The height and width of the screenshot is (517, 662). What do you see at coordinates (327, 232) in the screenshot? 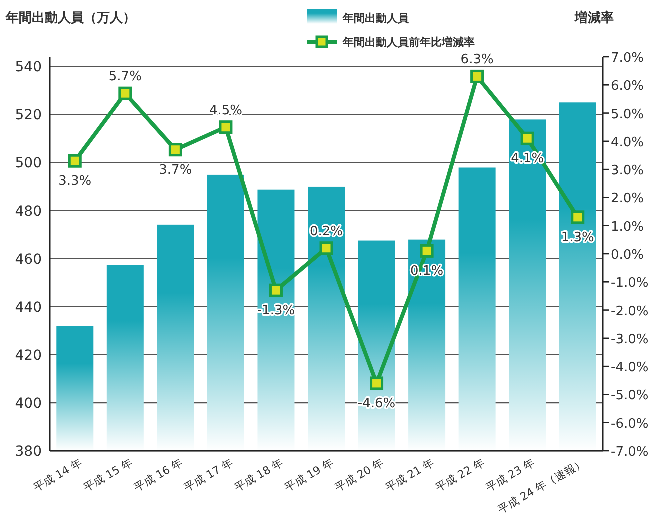
I see `data-label: 0.2%` at bounding box center [327, 232].